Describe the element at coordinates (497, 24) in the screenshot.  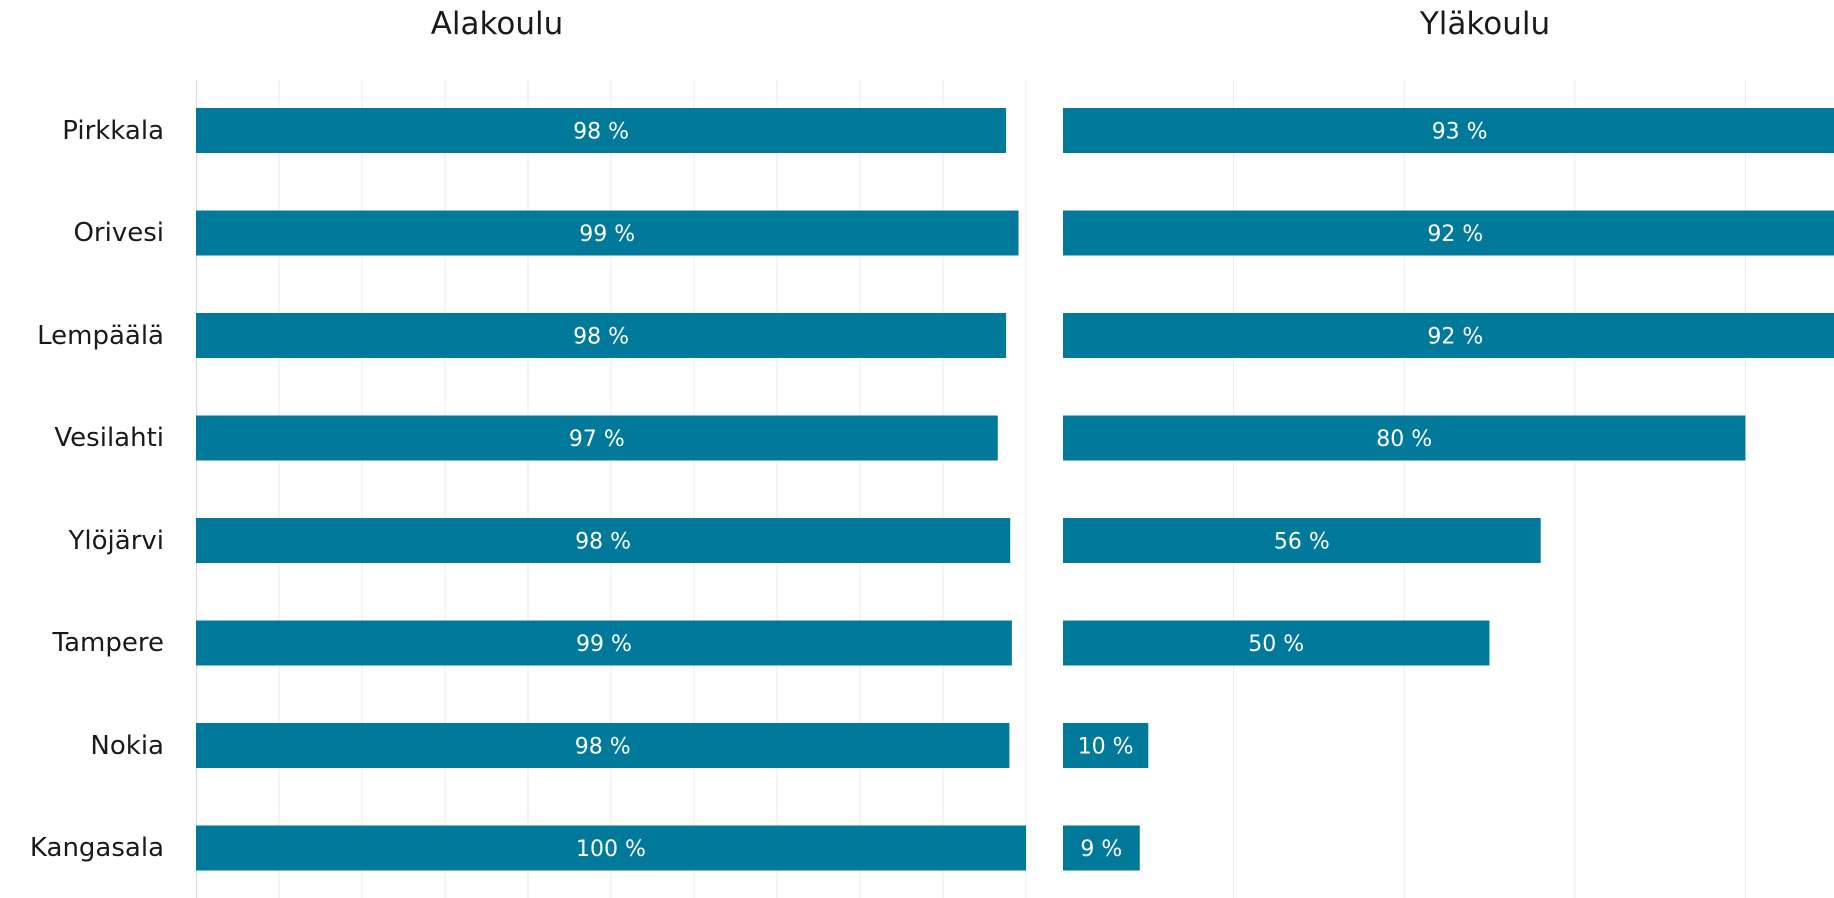
I see `panel-title-alakoulu: Alakoulu` at that location.